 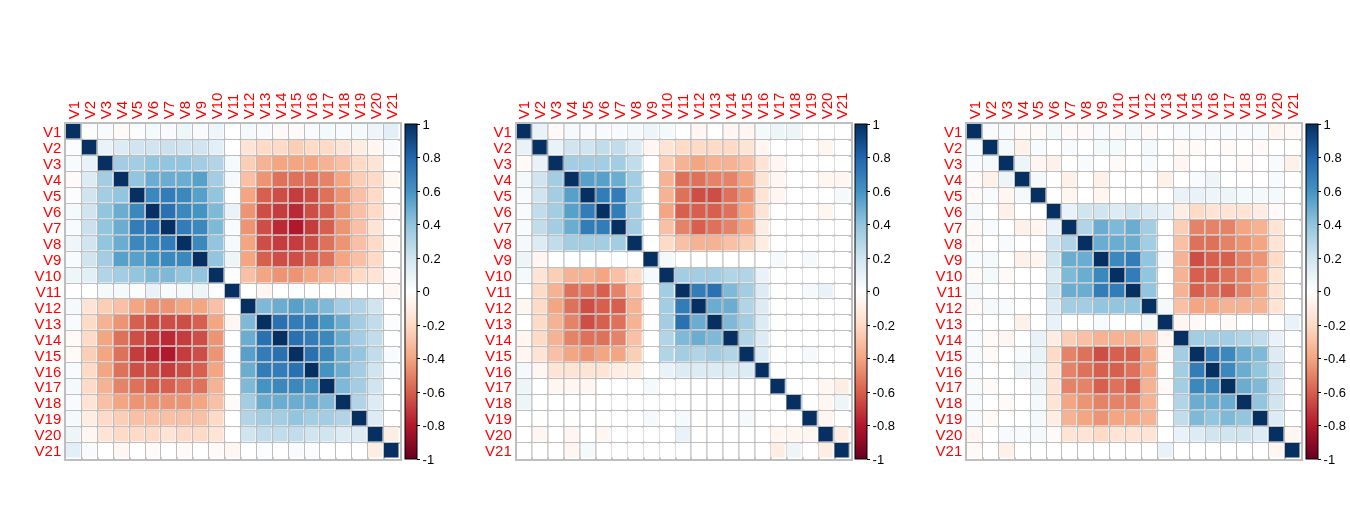 I want to click on x-tick-label: V1, so click(x=974, y=110).